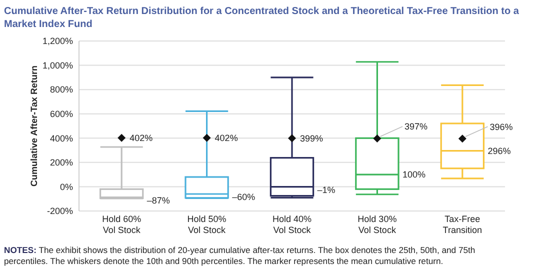 This screenshot has width=533, height=273. Describe the element at coordinates (499, 151) in the screenshot. I see `annotation: 296%` at that location.